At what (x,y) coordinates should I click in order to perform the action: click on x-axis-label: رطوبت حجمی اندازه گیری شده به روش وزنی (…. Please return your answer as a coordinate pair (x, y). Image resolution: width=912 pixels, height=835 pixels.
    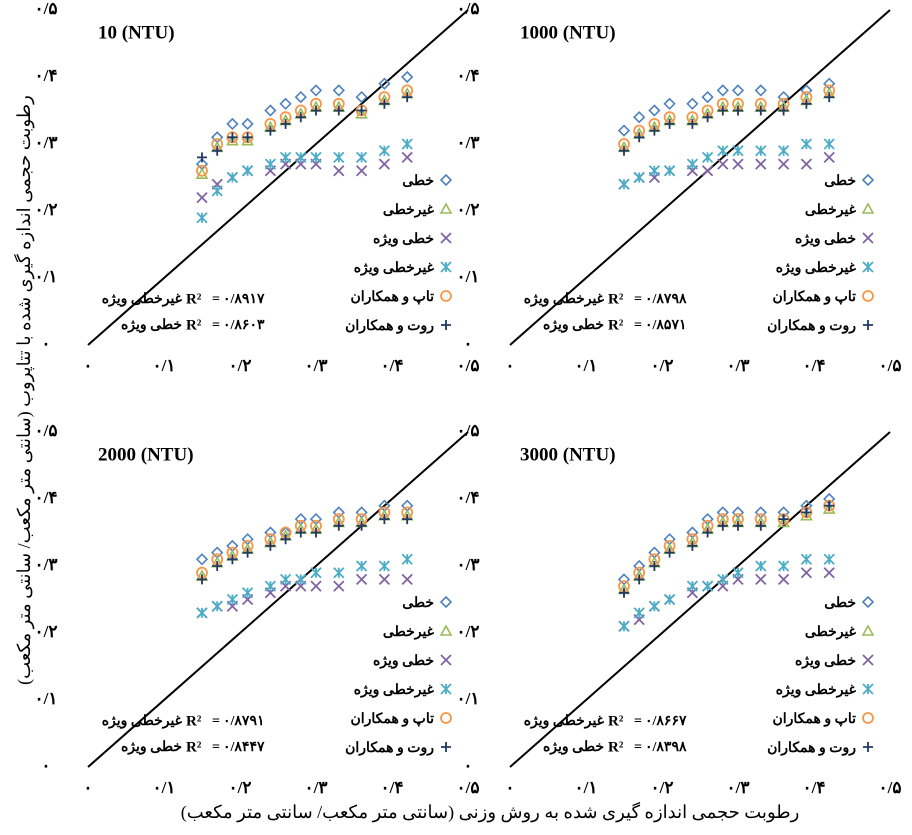
    Looking at the image, I should click on (490, 812).